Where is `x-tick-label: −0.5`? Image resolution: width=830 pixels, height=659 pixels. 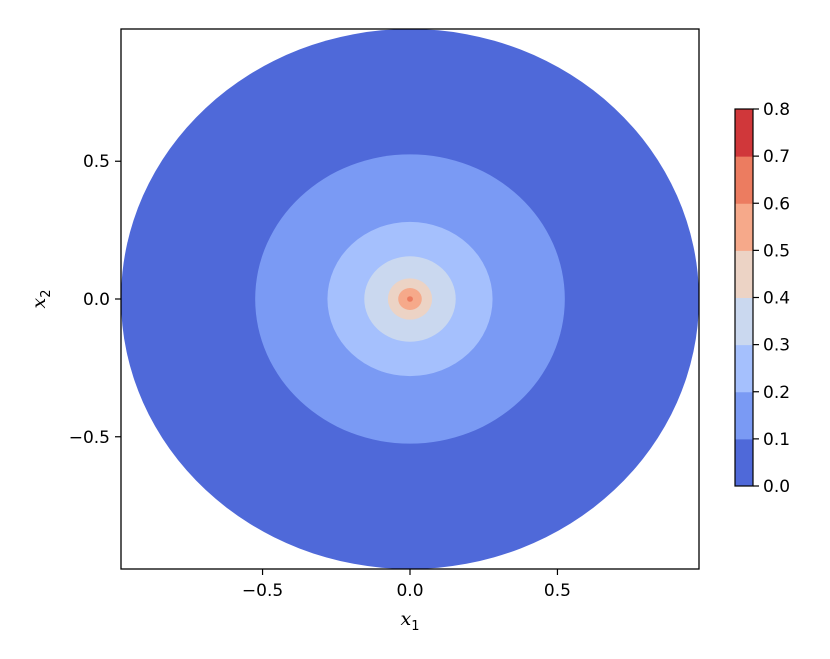
x-tick-label: −0.5 is located at coordinates (262, 591).